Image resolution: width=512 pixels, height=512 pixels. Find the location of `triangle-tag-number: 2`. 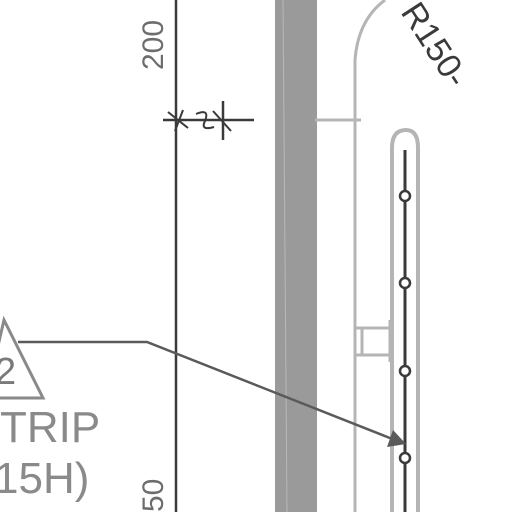

triangle-tag-number: 2 is located at coordinates (8, 372).